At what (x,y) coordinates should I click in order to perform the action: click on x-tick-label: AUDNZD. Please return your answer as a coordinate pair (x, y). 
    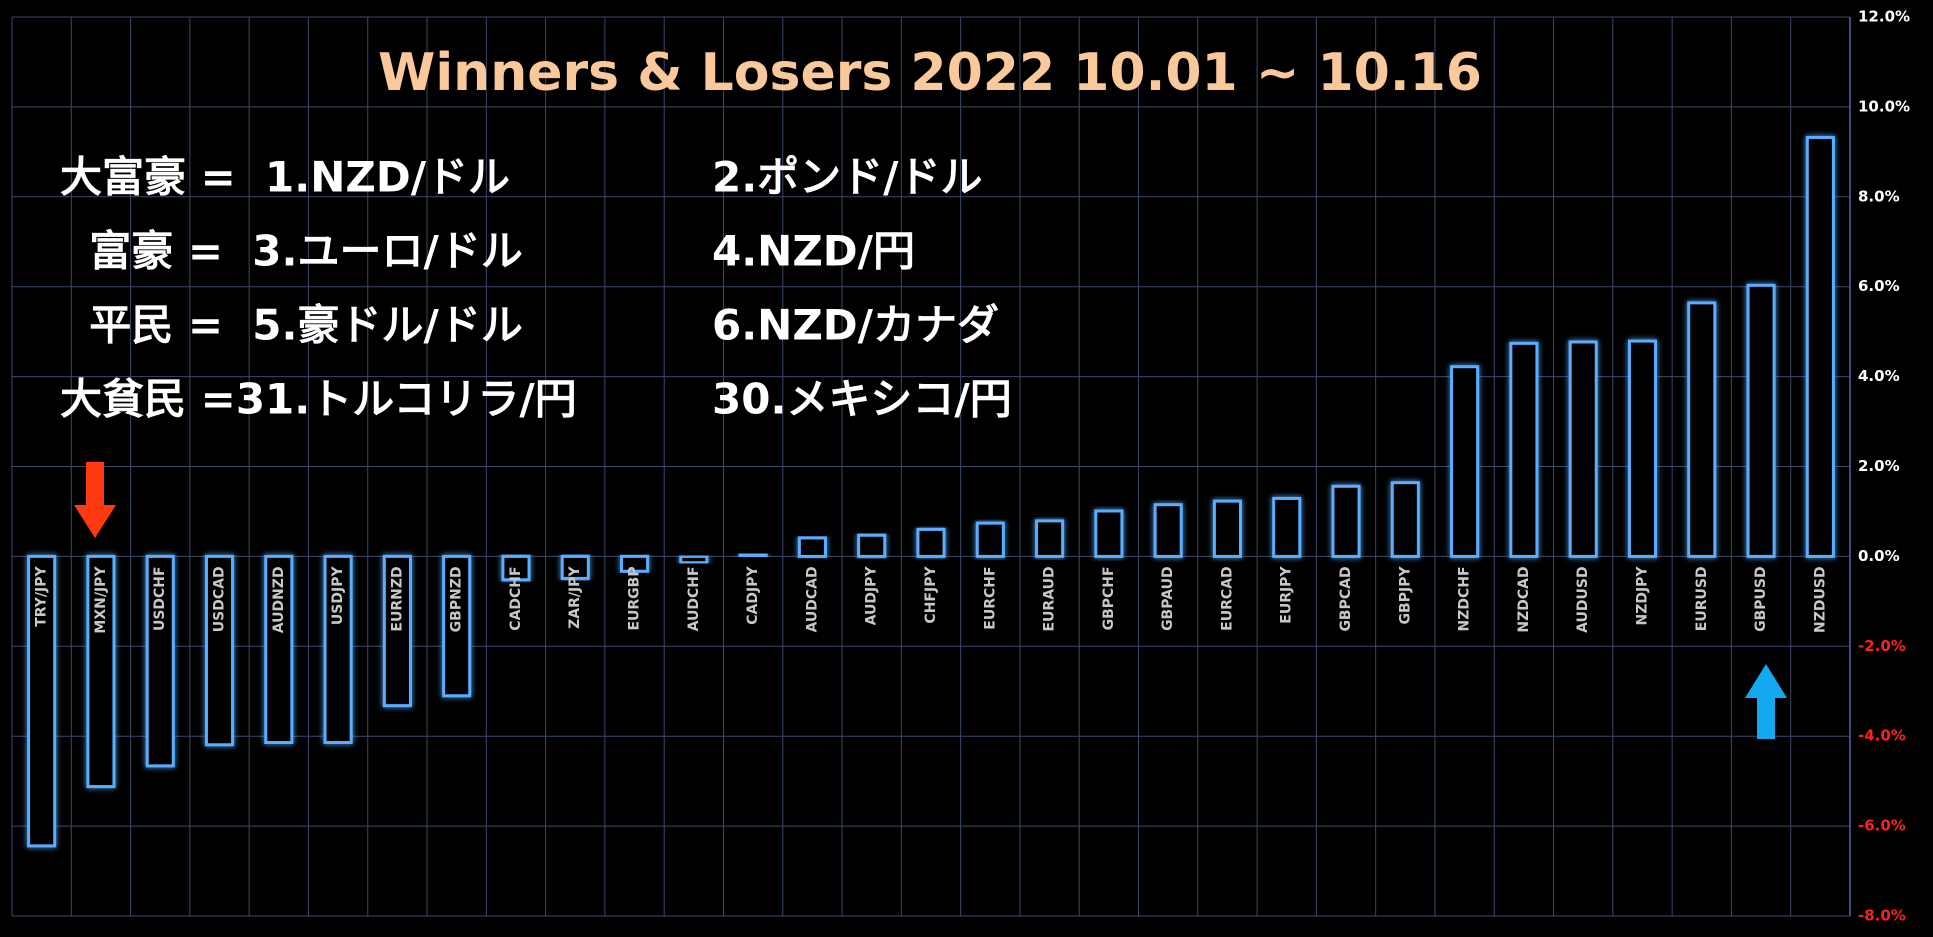
    Looking at the image, I should click on (279, 599).